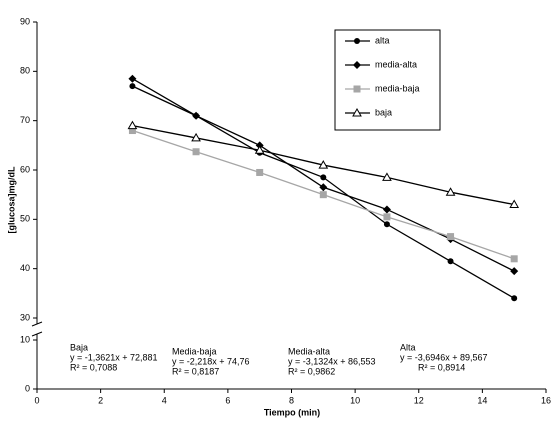 This screenshot has height=425, width=559. Describe the element at coordinates (27, 388) in the screenshot. I see `y-tick-label: 0` at that location.